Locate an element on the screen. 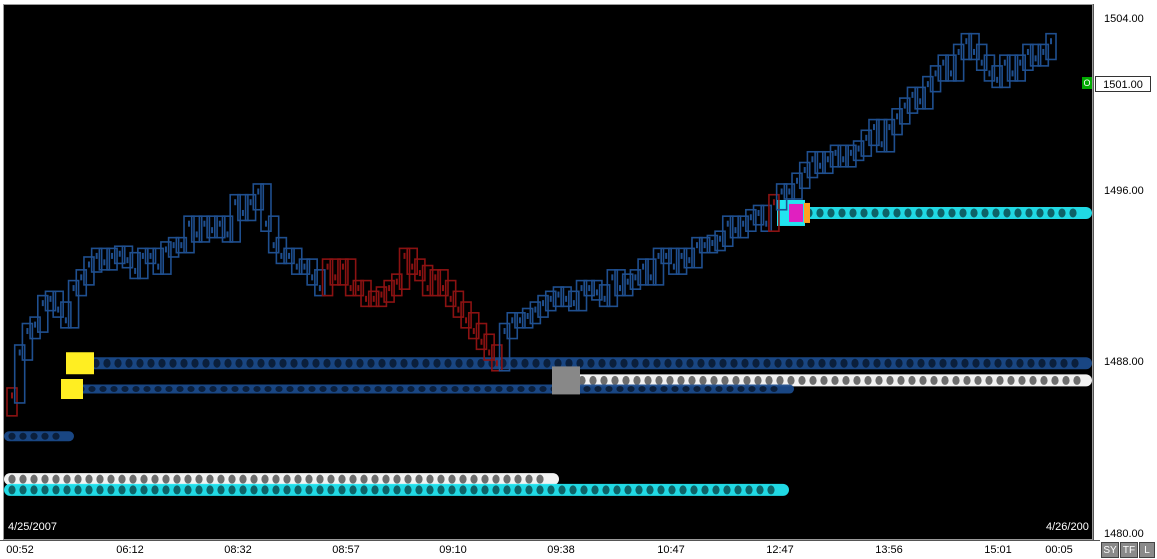  l-button: L is located at coordinates (1147, 550).